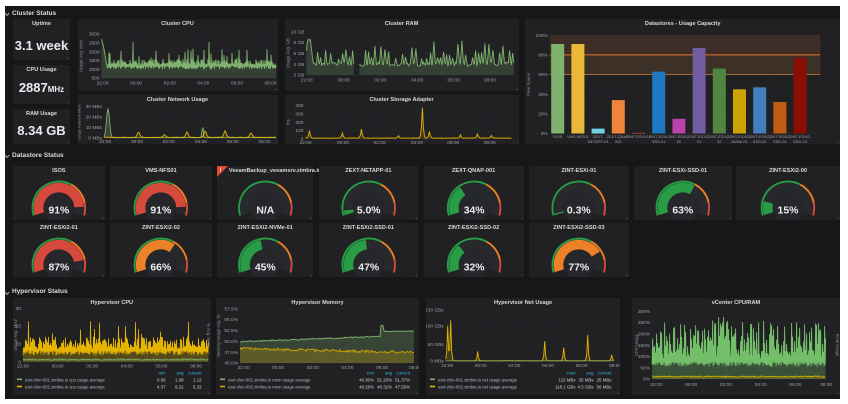 Image resolution: width=848 pixels, height=404 pixels. I want to click on svg-text: 66%, so click(161, 268).